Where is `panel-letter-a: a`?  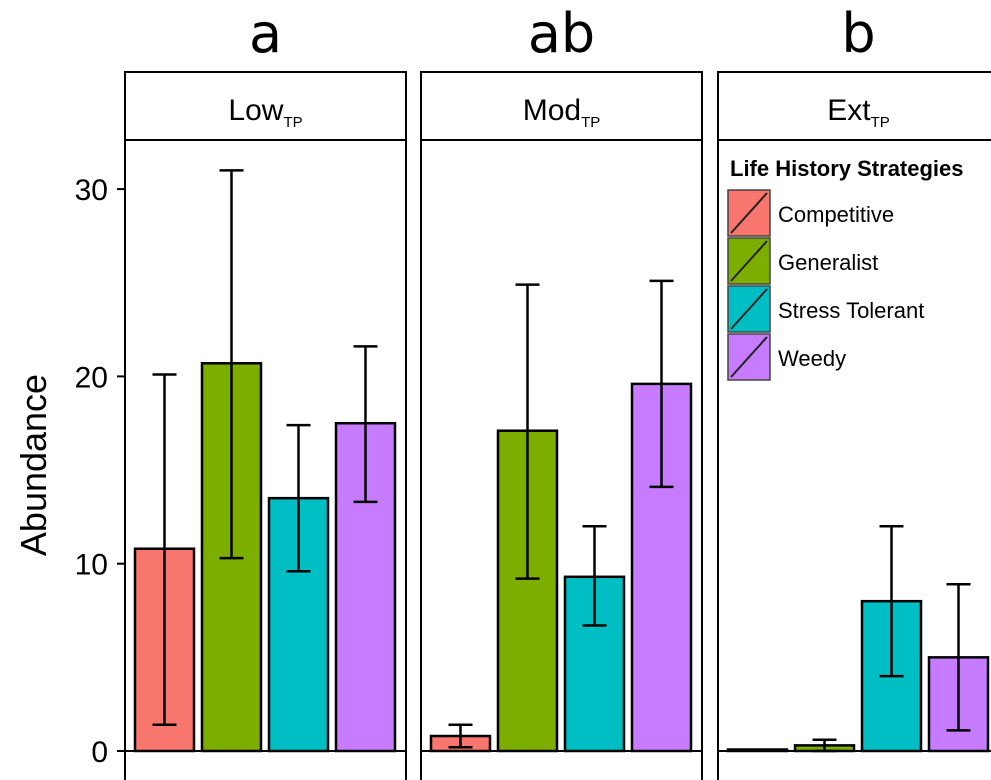 panel-letter-a: a is located at coordinates (265, 33).